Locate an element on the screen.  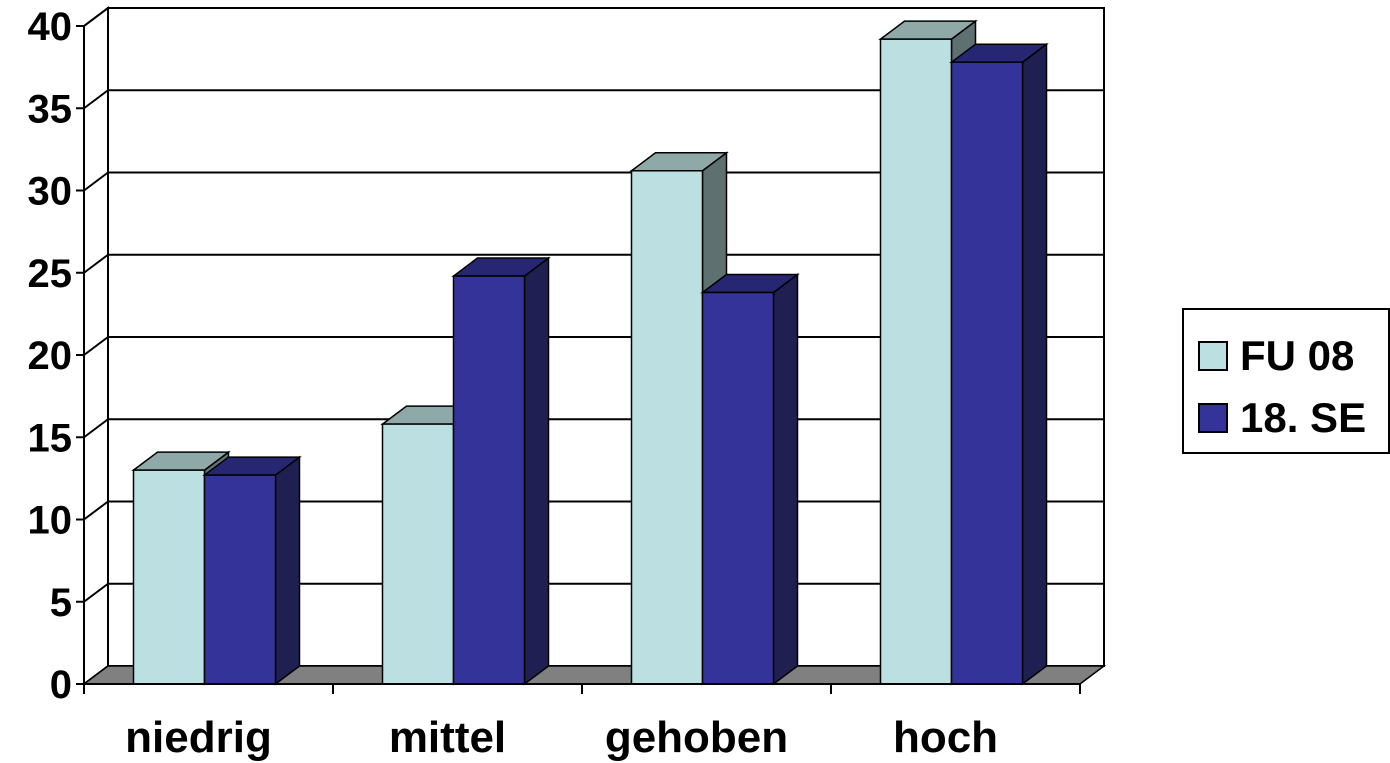
x-tick-label: gehoben is located at coordinates (696, 737).